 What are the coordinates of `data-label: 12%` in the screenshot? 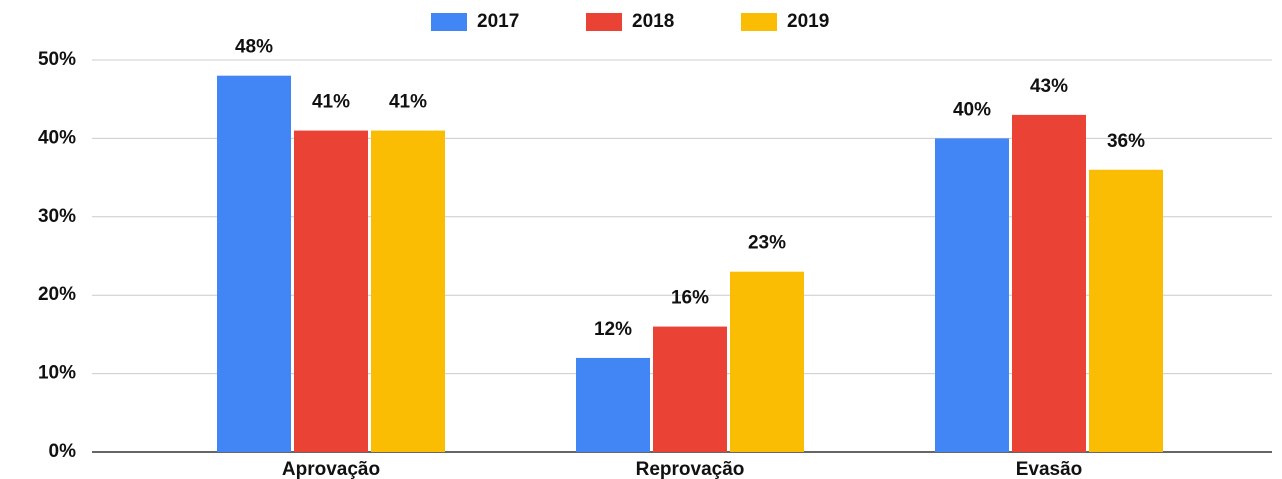 It's located at (613, 329).